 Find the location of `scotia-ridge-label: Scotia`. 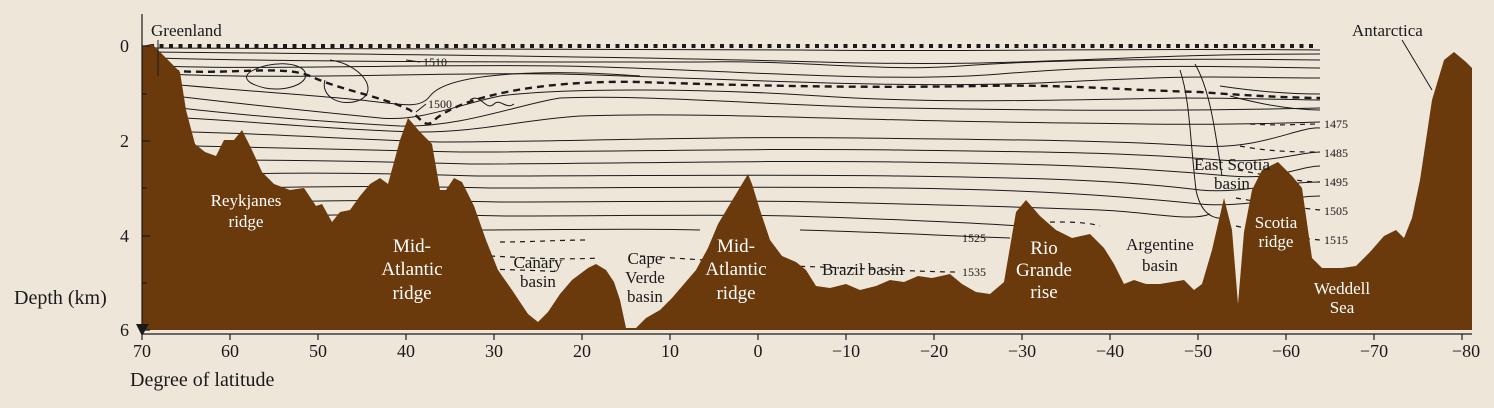

scotia-ridge-label: Scotia is located at coordinates (1276, 222).